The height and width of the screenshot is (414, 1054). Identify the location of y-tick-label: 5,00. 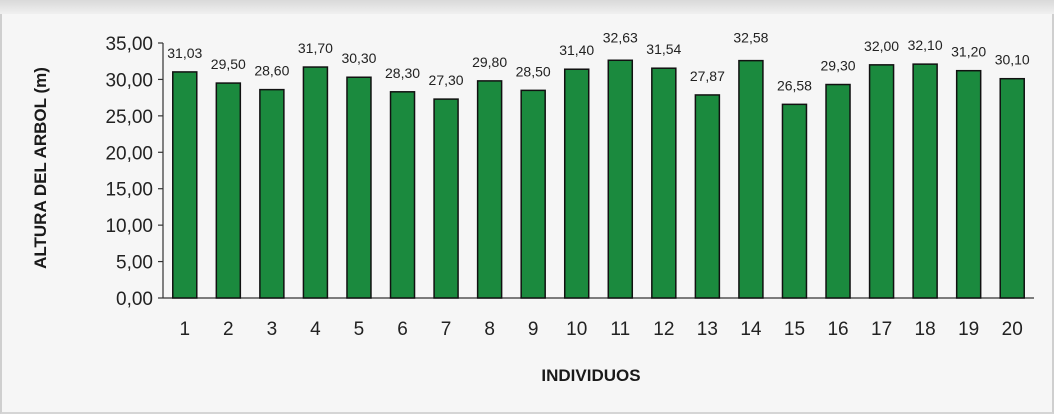
(134, 263).